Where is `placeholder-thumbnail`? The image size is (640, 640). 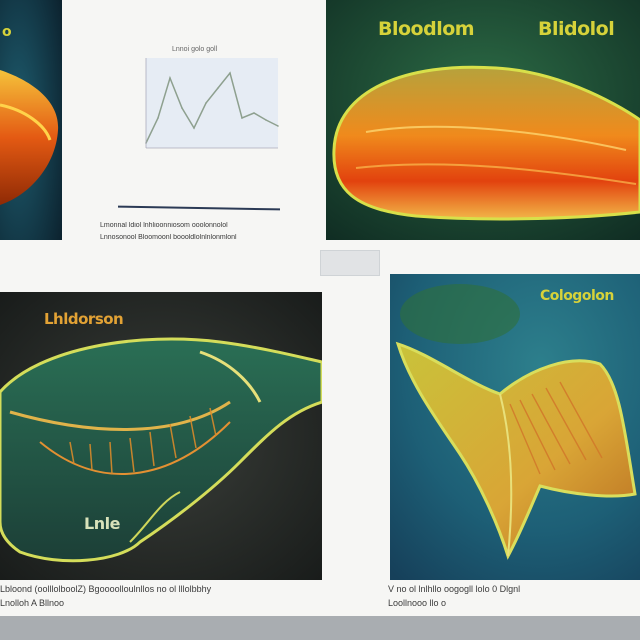 placeholder-thumbnail is located at coordinates (350, 263).